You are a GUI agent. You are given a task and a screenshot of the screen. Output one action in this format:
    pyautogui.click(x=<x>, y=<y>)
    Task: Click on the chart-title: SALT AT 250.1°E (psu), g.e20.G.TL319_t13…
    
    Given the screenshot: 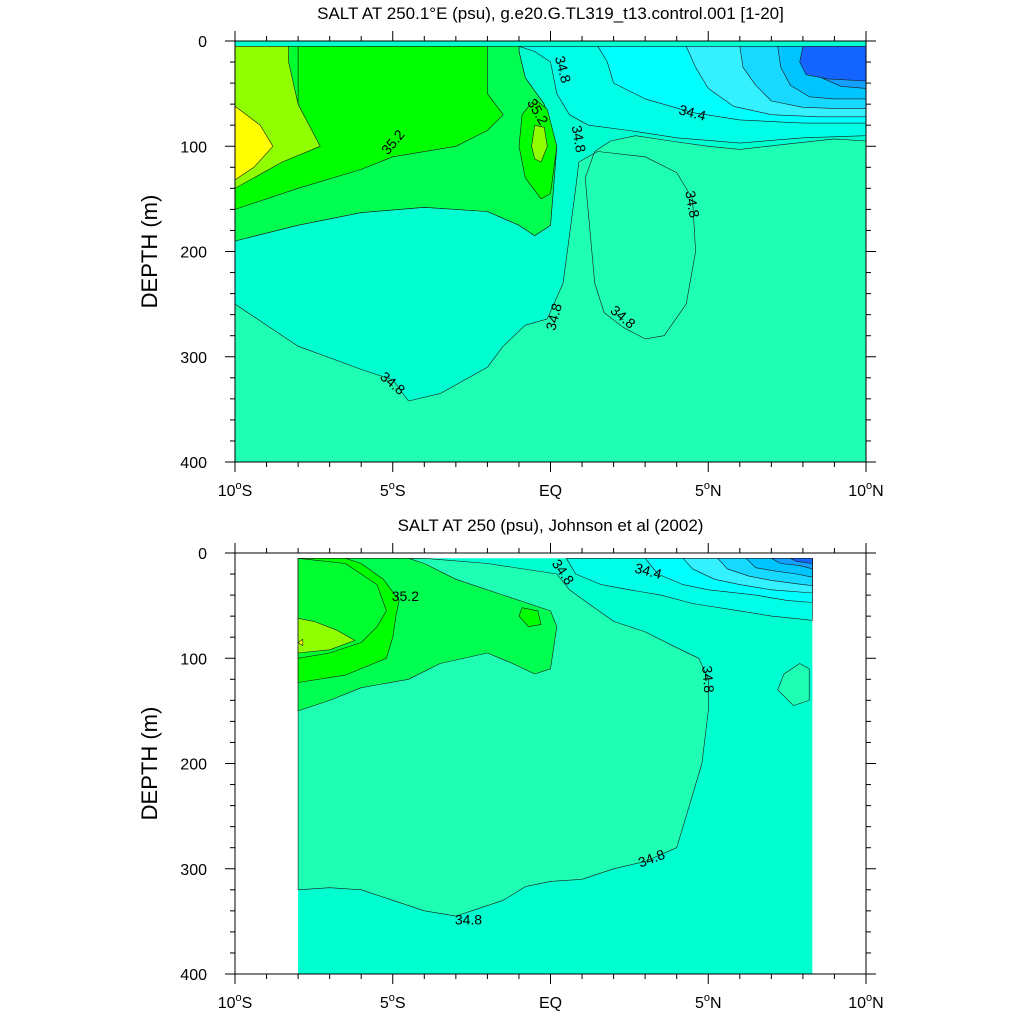 What is the action you would take?
    pyautogui.click(x=550, y=13)
    